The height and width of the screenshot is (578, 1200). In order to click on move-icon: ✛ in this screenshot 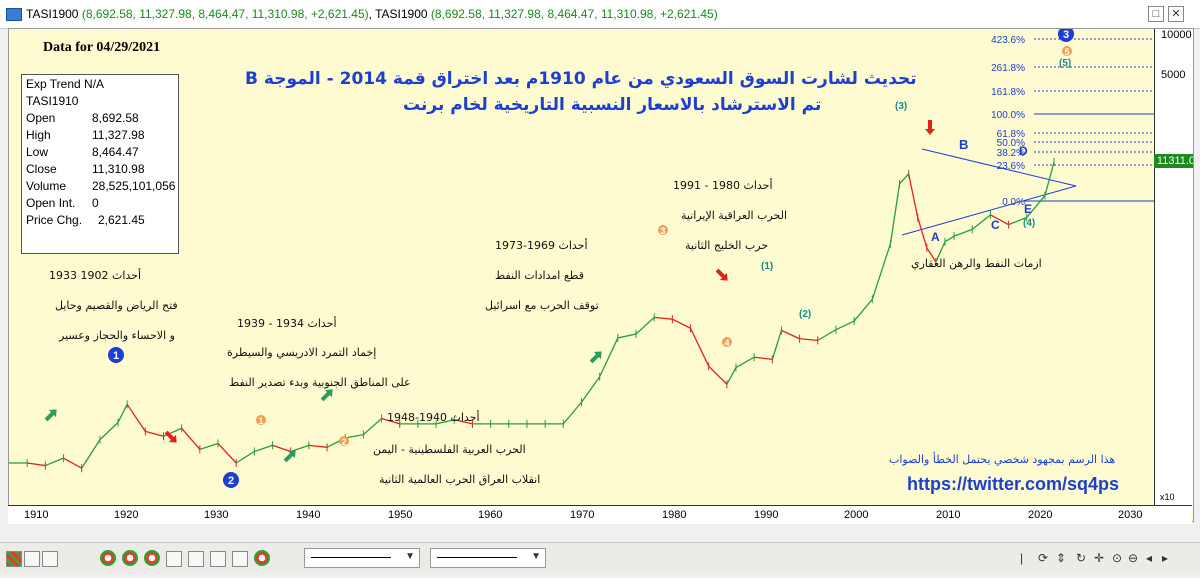, I will do `click(1099, 558)`.